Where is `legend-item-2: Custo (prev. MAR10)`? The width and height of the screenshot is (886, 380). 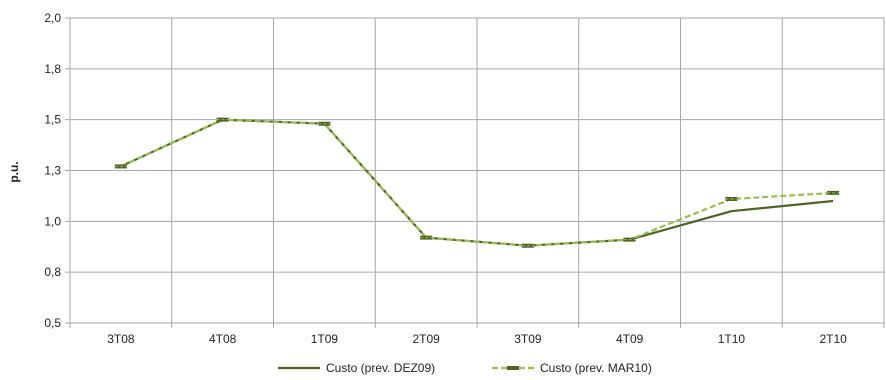 legend-item-2: Custo (prev. MAR10) is located at coordinates (572, 368).